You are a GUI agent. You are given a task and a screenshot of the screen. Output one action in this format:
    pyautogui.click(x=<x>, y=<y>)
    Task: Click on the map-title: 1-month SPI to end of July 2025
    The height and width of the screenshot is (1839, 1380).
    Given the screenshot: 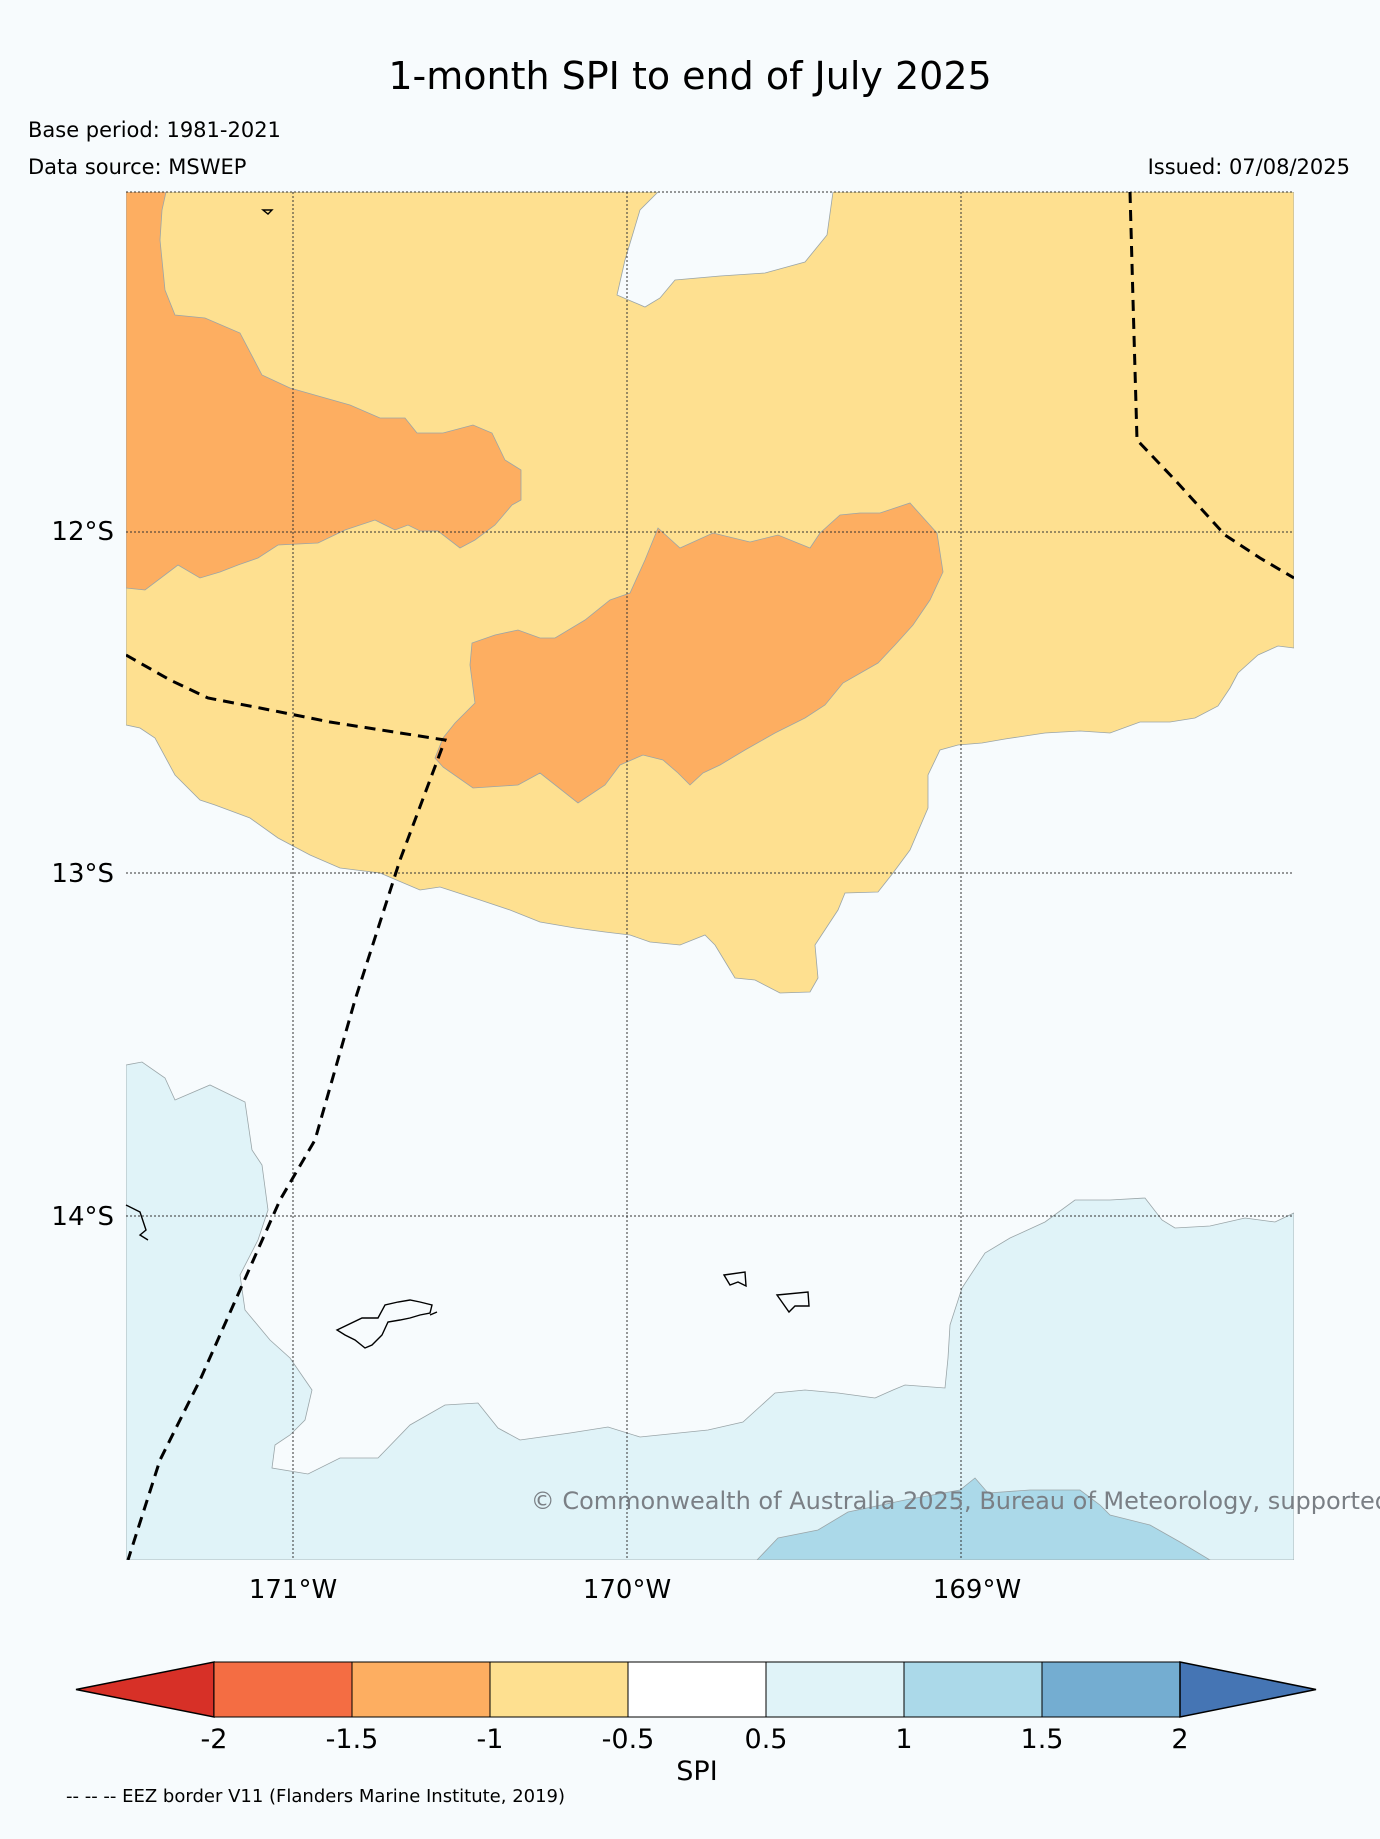 What is the action you would take?
    pyautogui.click(x=690, y=76)
    